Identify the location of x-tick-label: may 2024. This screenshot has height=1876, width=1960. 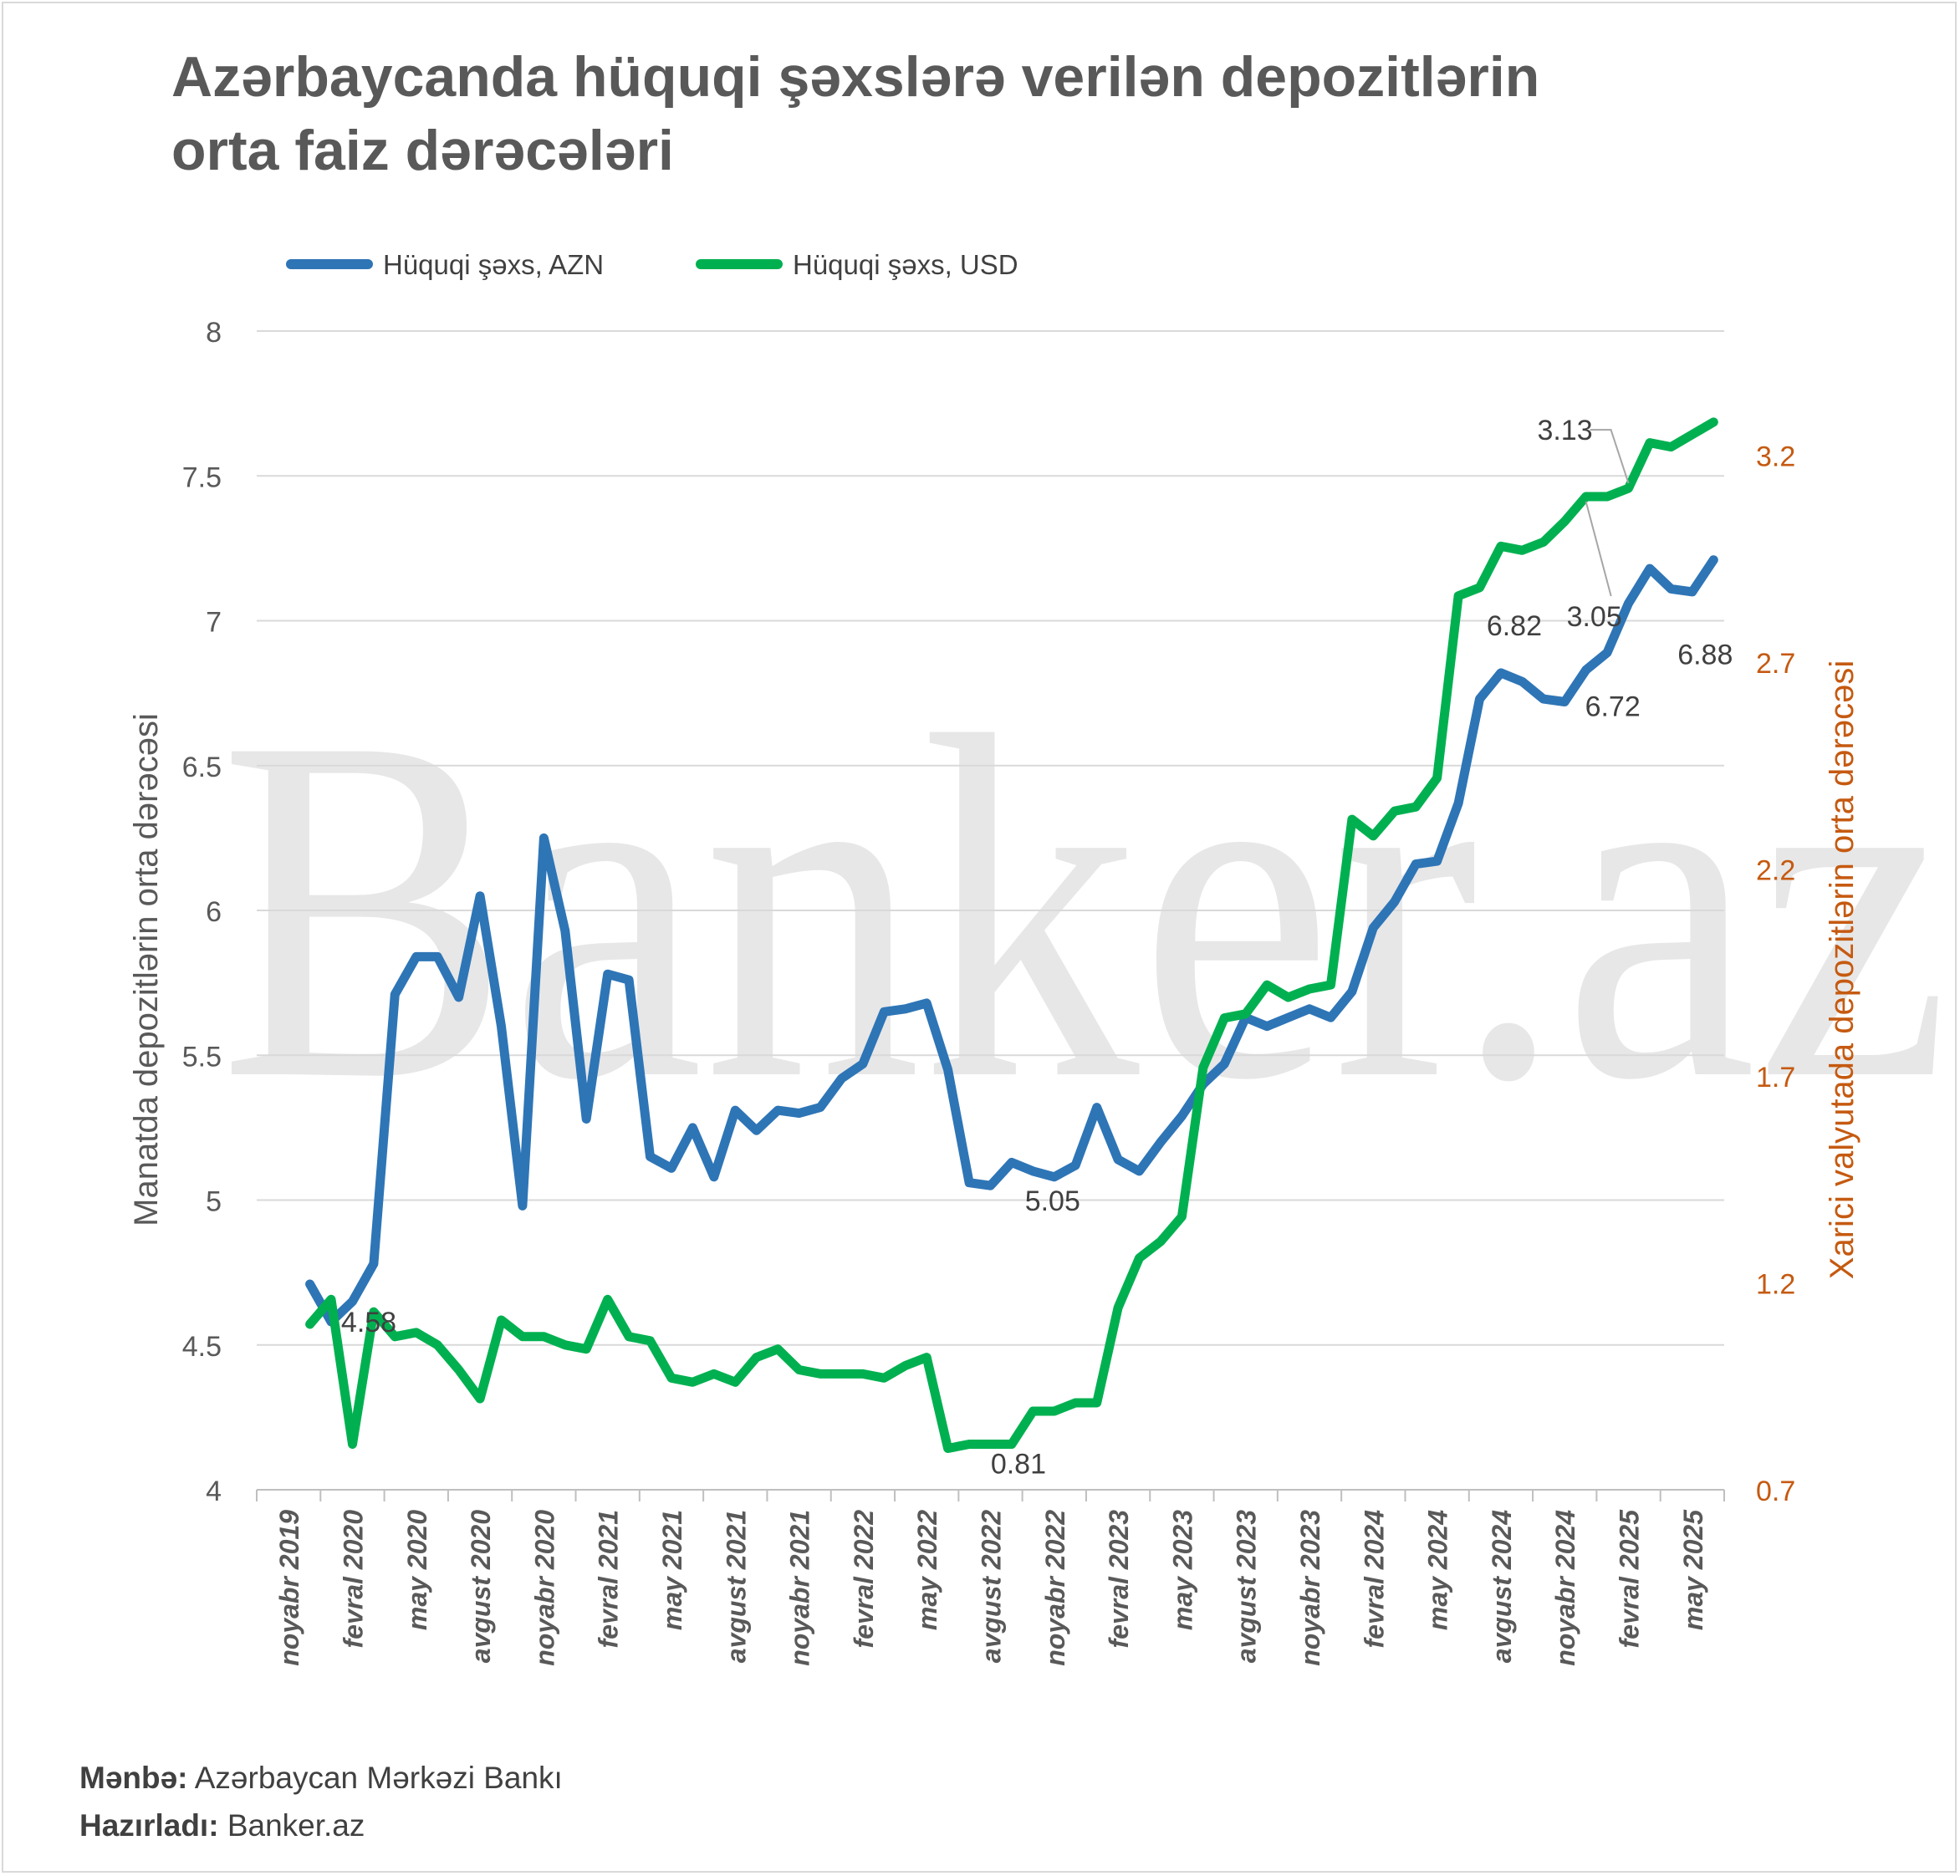
(1438, 1570).